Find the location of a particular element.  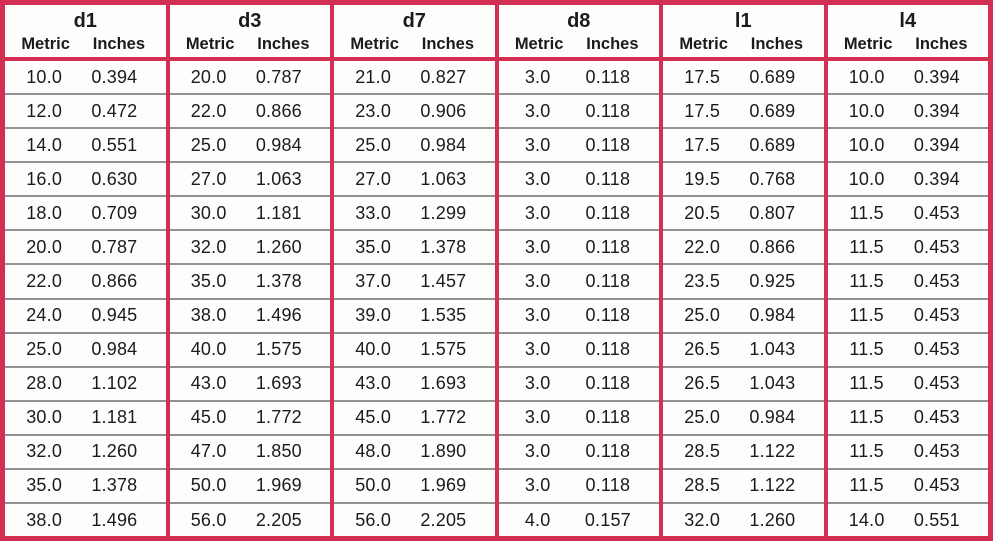

table-row: 35.0 1.378 is located at coordinates (414, 246).